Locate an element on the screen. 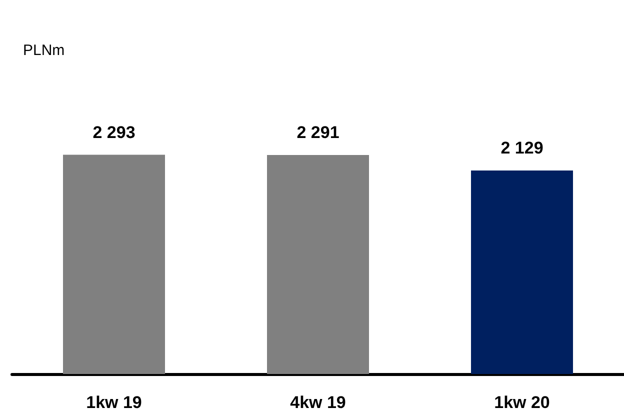 The width and height of the screenshot is (624, 417). data-label: 2 293 is located at coordinates (114, 132).